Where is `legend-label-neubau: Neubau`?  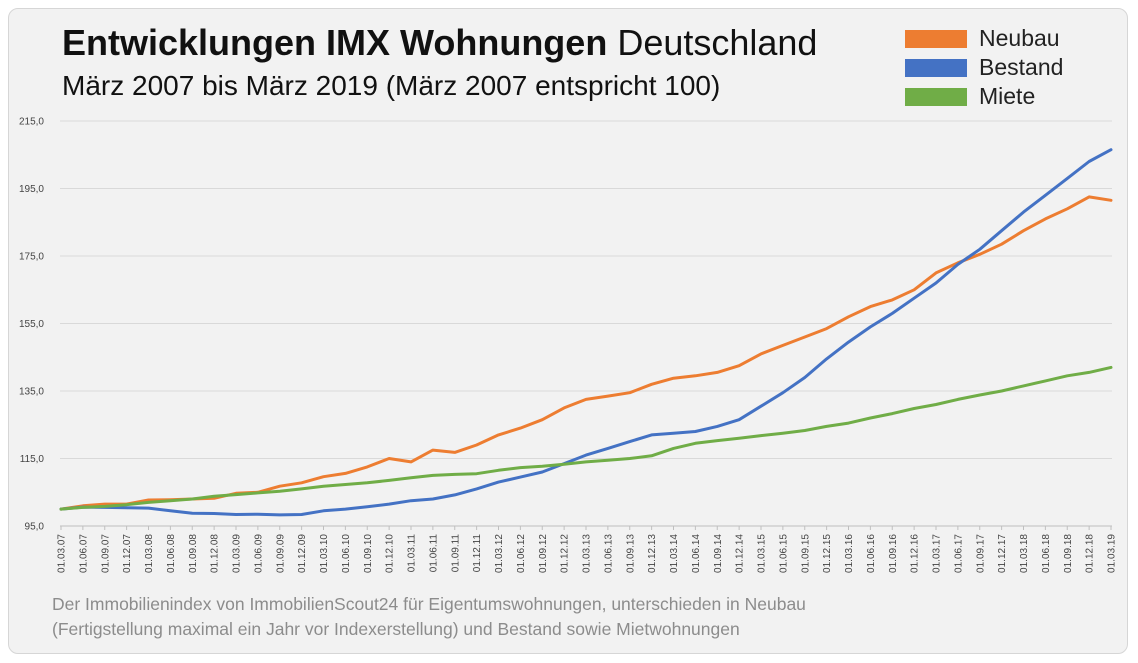 legend-label-neubau: Neubau is located at coordinates (1019, 38).